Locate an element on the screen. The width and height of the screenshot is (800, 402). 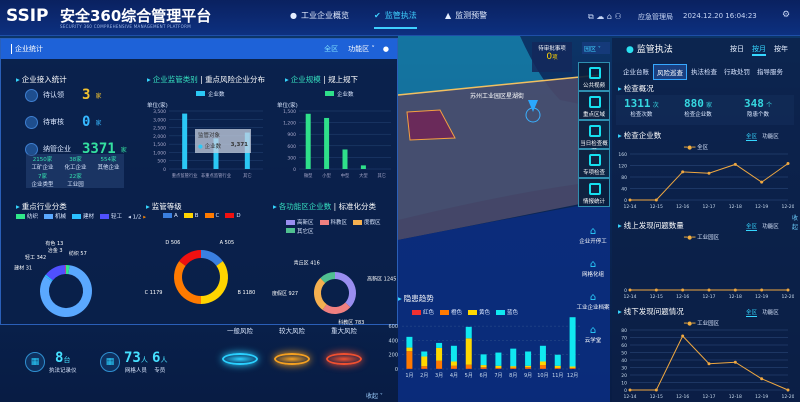
trend-stacked-bar-chart: 0 200 400 600 1月 2月 3月 4月 5月 6月 7月 8月 9月 10月 11月 12月 is located at coordinates (484, 348).